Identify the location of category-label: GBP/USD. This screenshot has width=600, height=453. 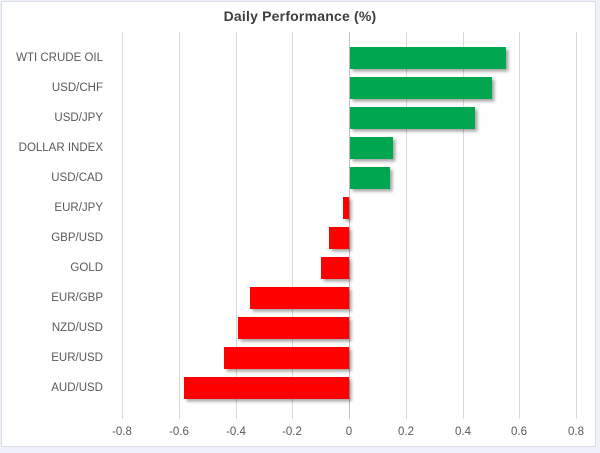
(77, 238).